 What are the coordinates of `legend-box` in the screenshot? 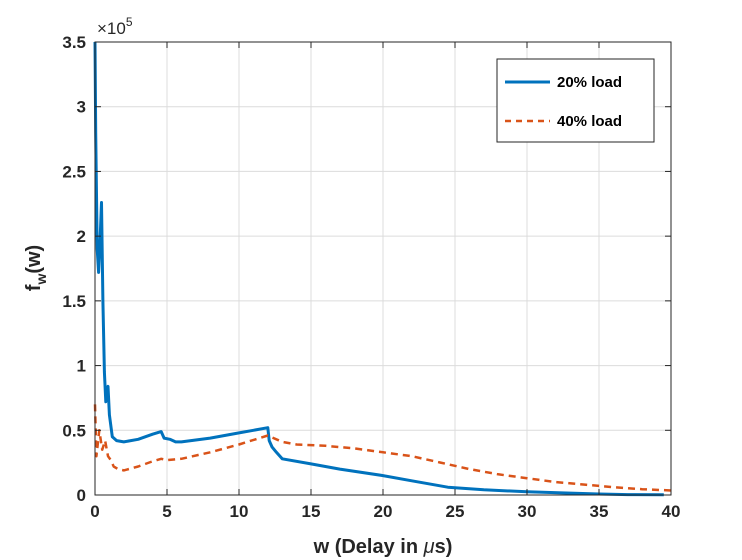 It's located at (575, 100).